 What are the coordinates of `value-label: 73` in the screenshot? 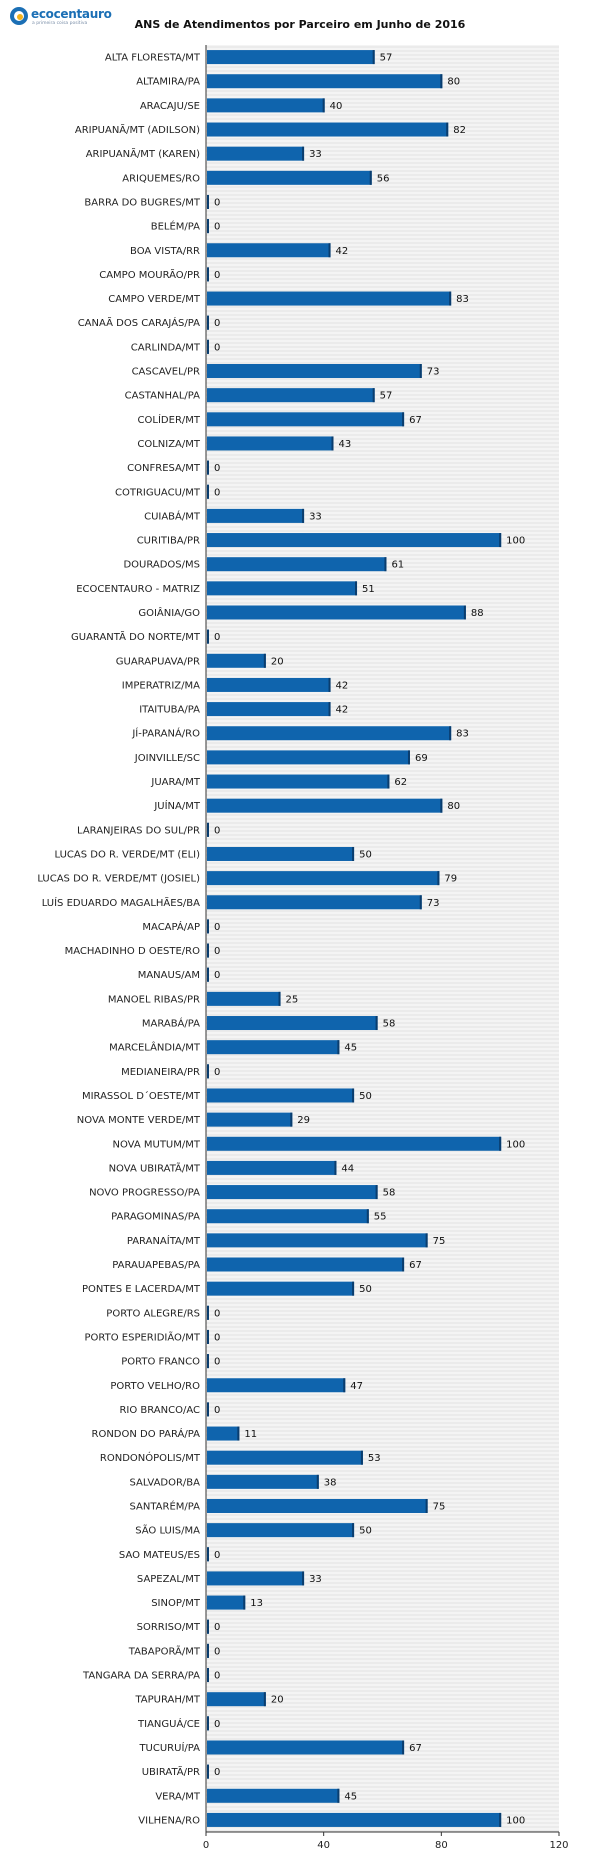 It's located at (433, 903).